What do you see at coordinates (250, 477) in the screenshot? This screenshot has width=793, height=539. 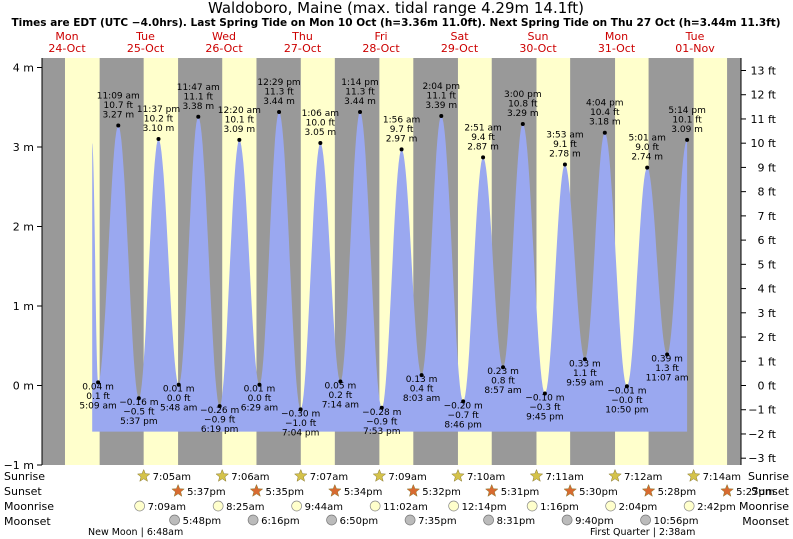 I see `sunrise-time: 7:06am` at bounding box center [250, 477].